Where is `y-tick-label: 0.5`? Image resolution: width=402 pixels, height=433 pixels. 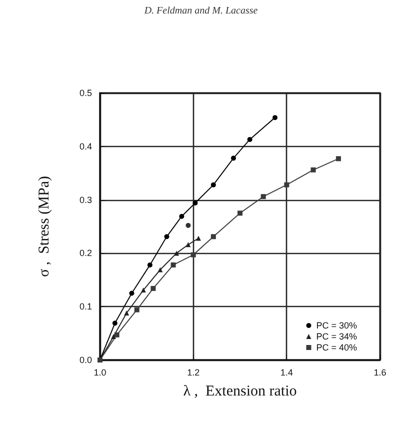
y-tick-label: 0.5 is located at coordinates (85, 93).